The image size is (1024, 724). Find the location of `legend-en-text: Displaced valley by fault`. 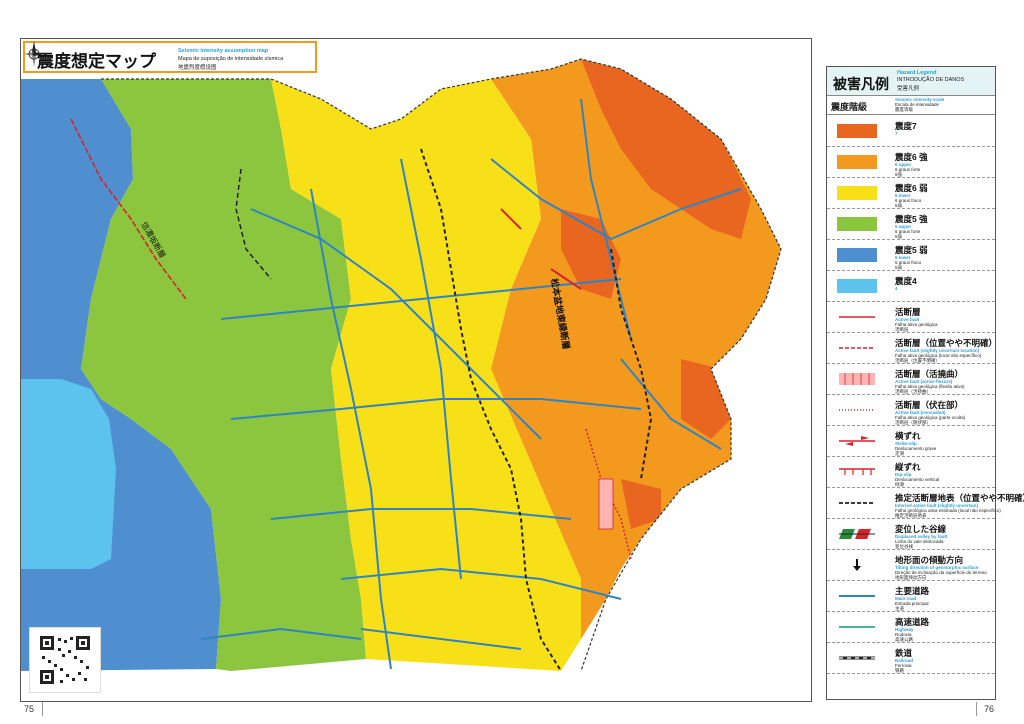

legend-en-text: Displaced valley by fault is located at coordinates (921, 536).